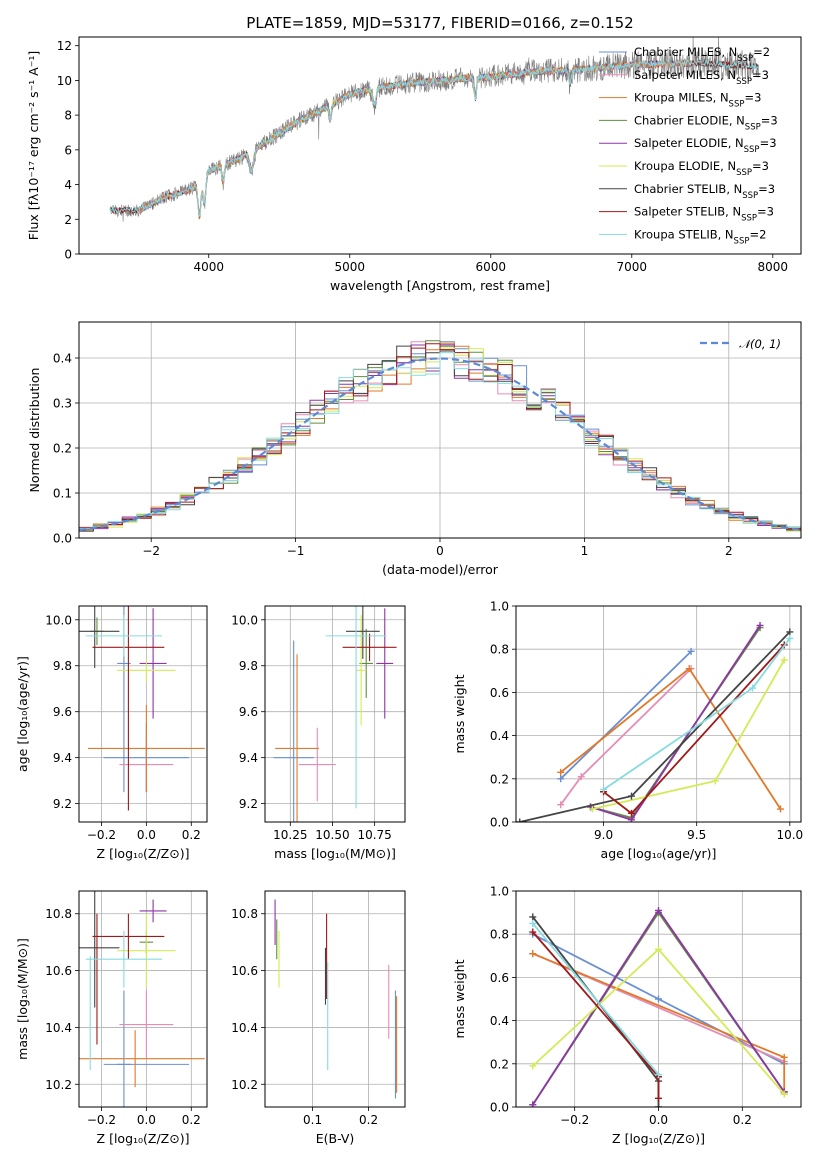  I want to click on x-tick-label: 7000, so click(632, 267).